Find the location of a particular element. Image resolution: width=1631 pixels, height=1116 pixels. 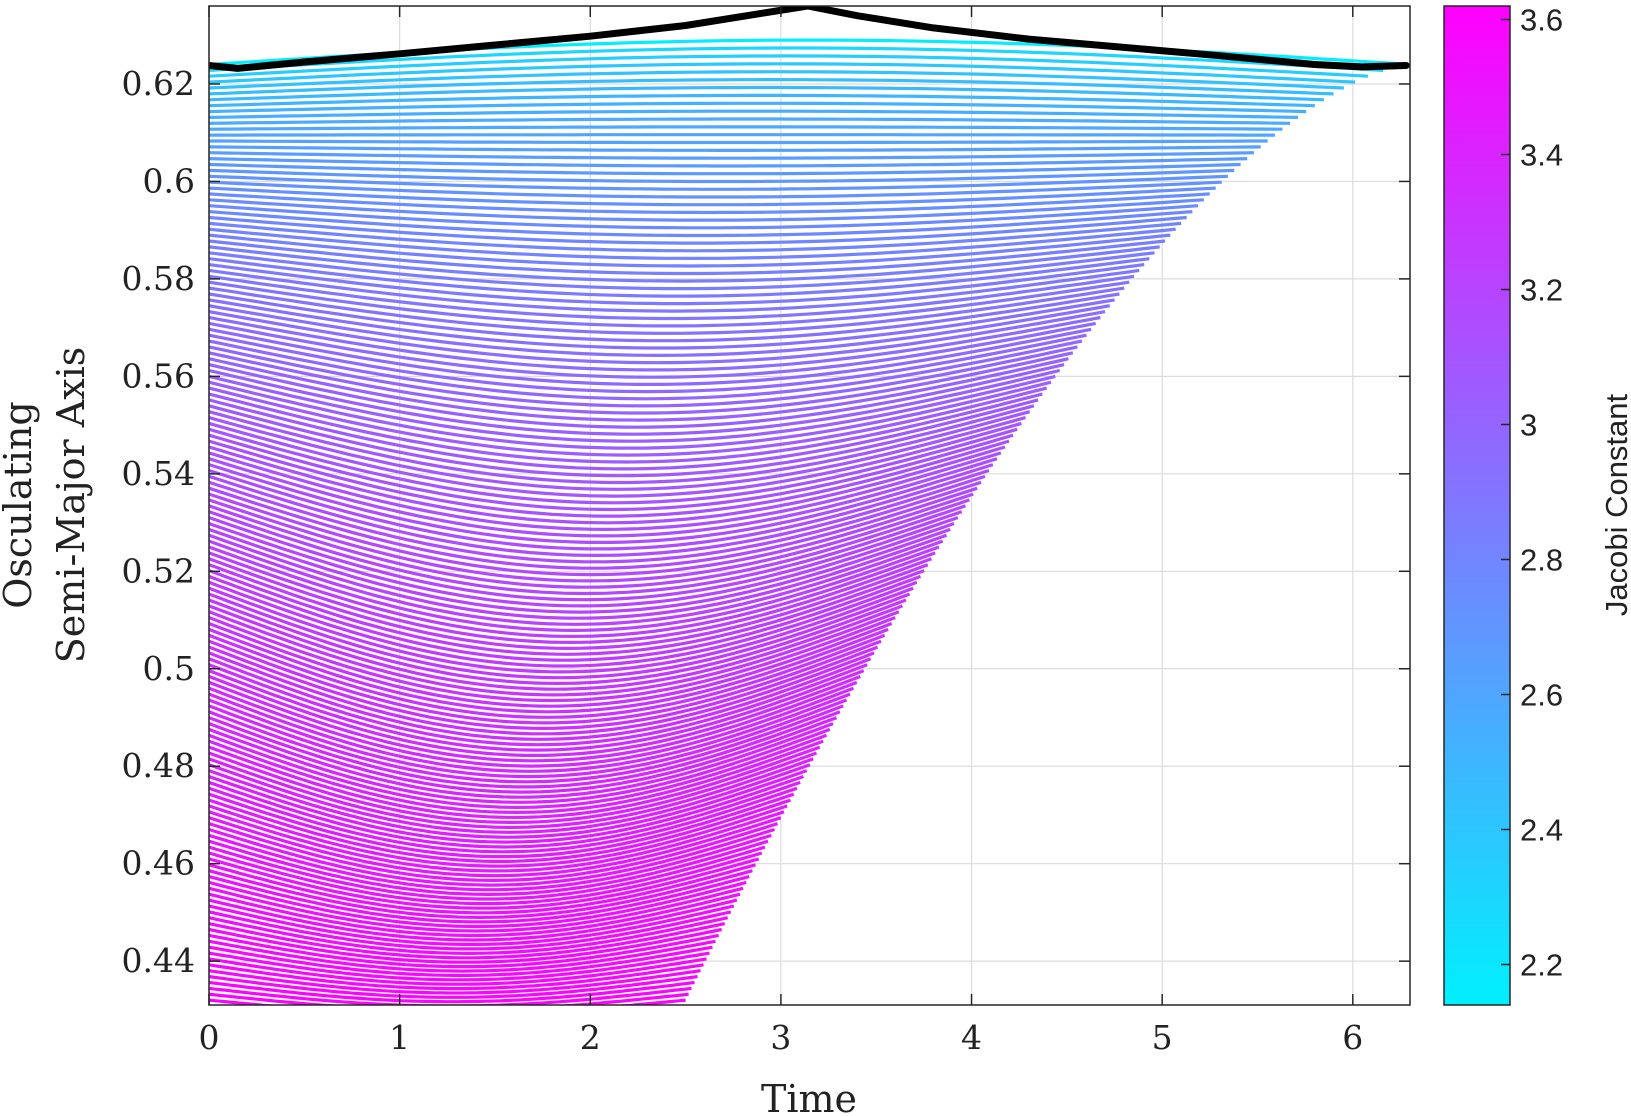

y-tick-label: 0.48 is located at coordinates (158, 765).